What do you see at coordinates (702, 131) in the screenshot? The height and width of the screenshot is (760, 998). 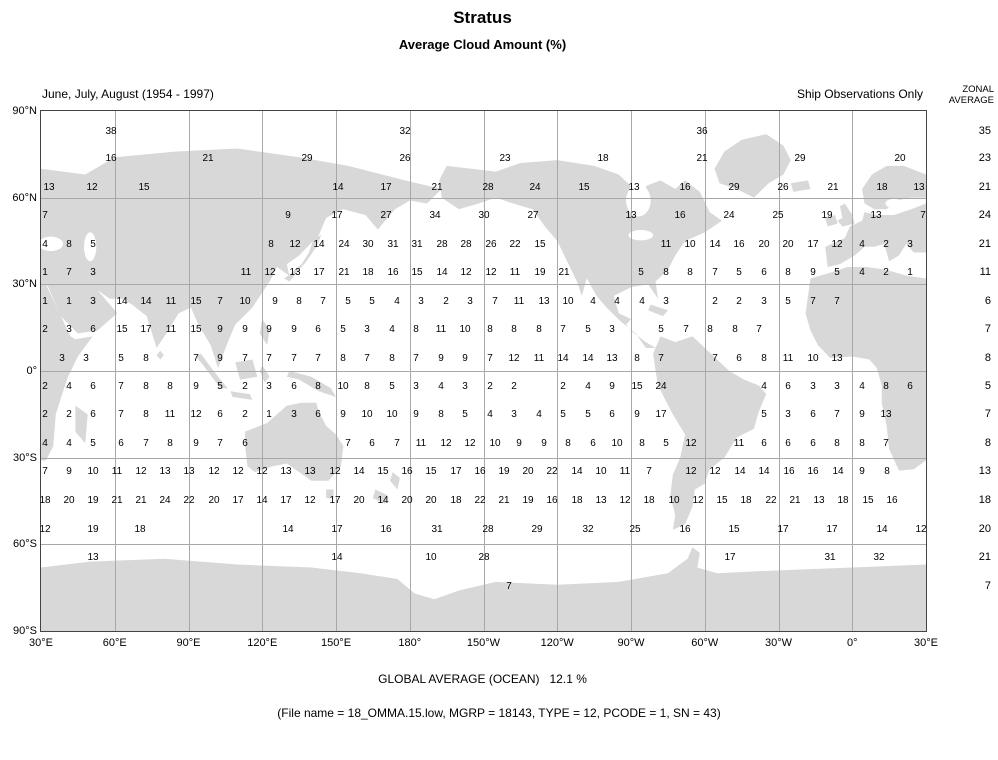 I see `grid-value: 36` at bounding box center [702, 131].